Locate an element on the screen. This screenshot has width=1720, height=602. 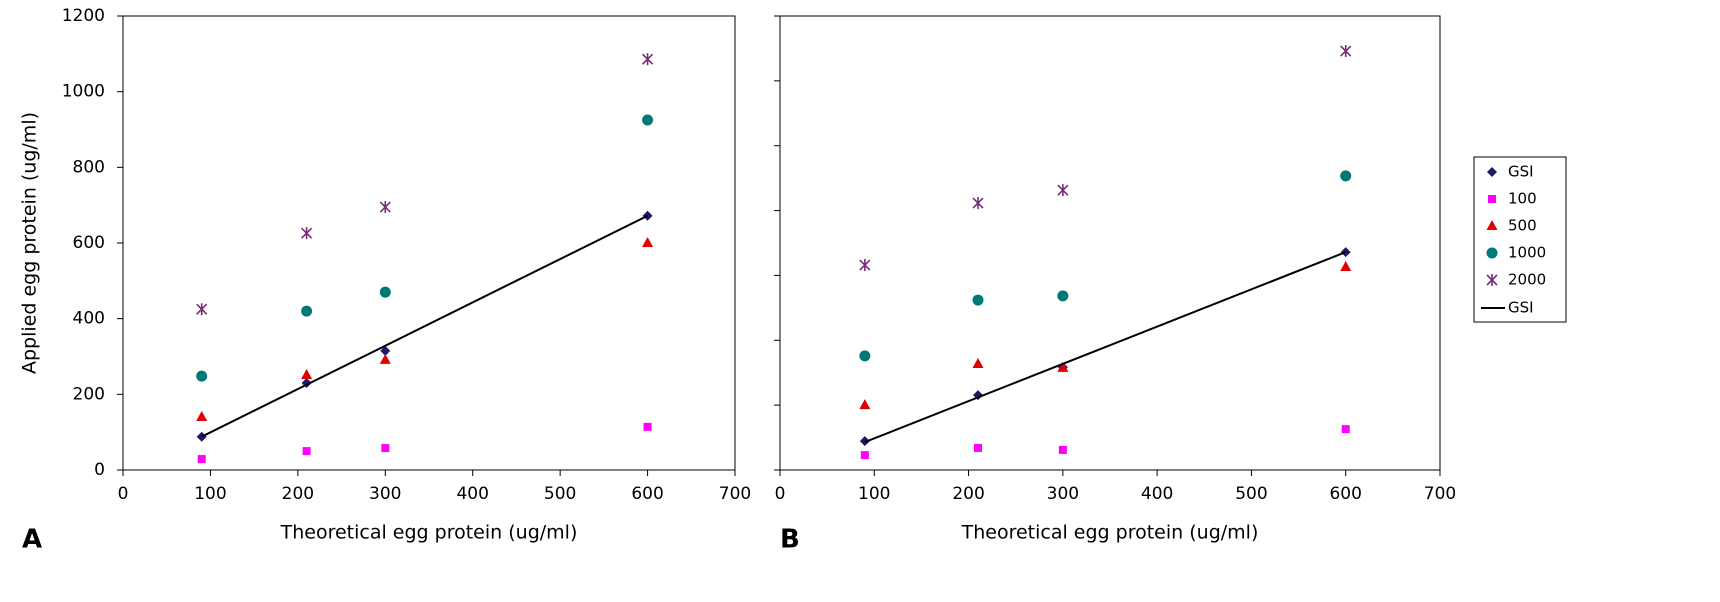
y-tick-label: 600 is located at coordinates (89, 243).